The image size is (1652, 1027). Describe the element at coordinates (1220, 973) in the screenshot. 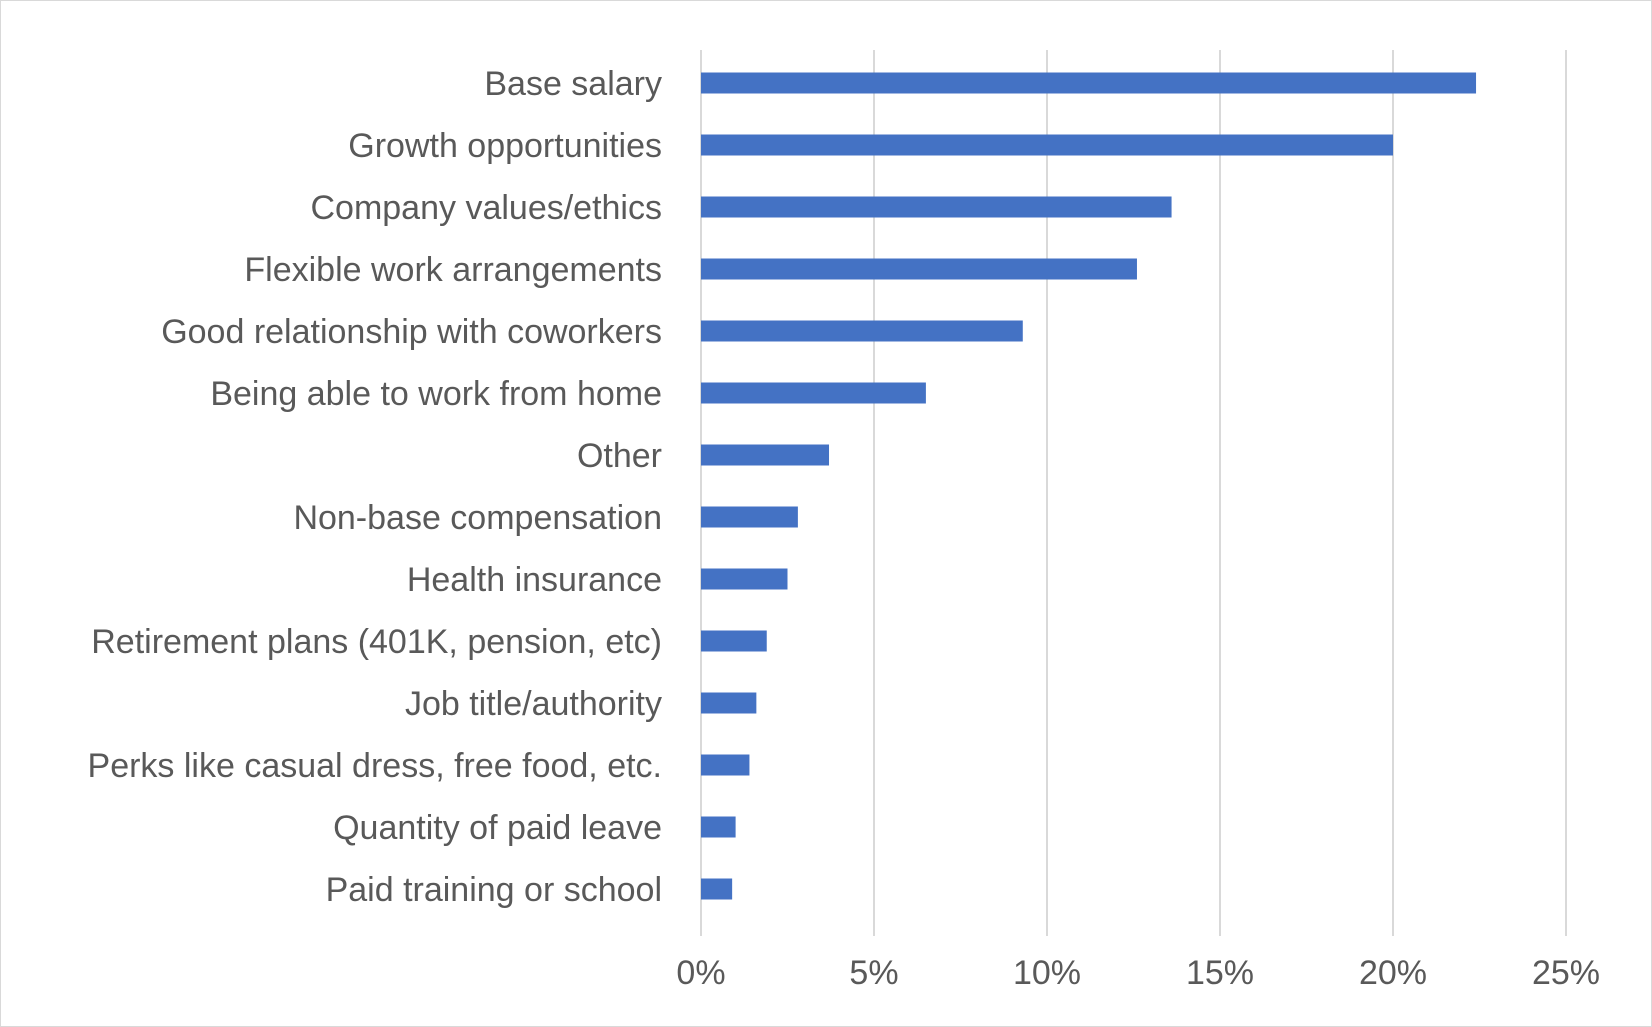

I see `x-tick-label: 15%` at that location.